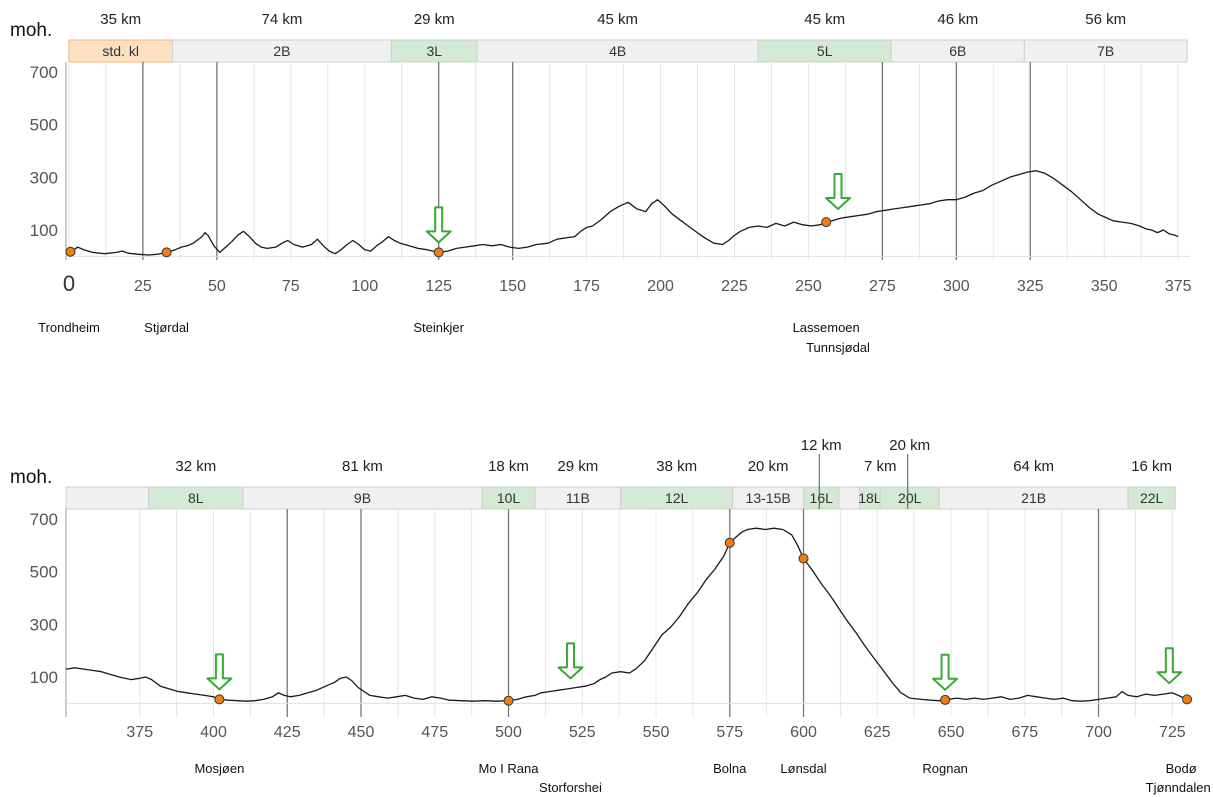 The height and width of the screenshot is (797, 1213). Describe the element at coordinates (166, 327) in the screenshot. I see `place-name: Stjørdal` at that location.